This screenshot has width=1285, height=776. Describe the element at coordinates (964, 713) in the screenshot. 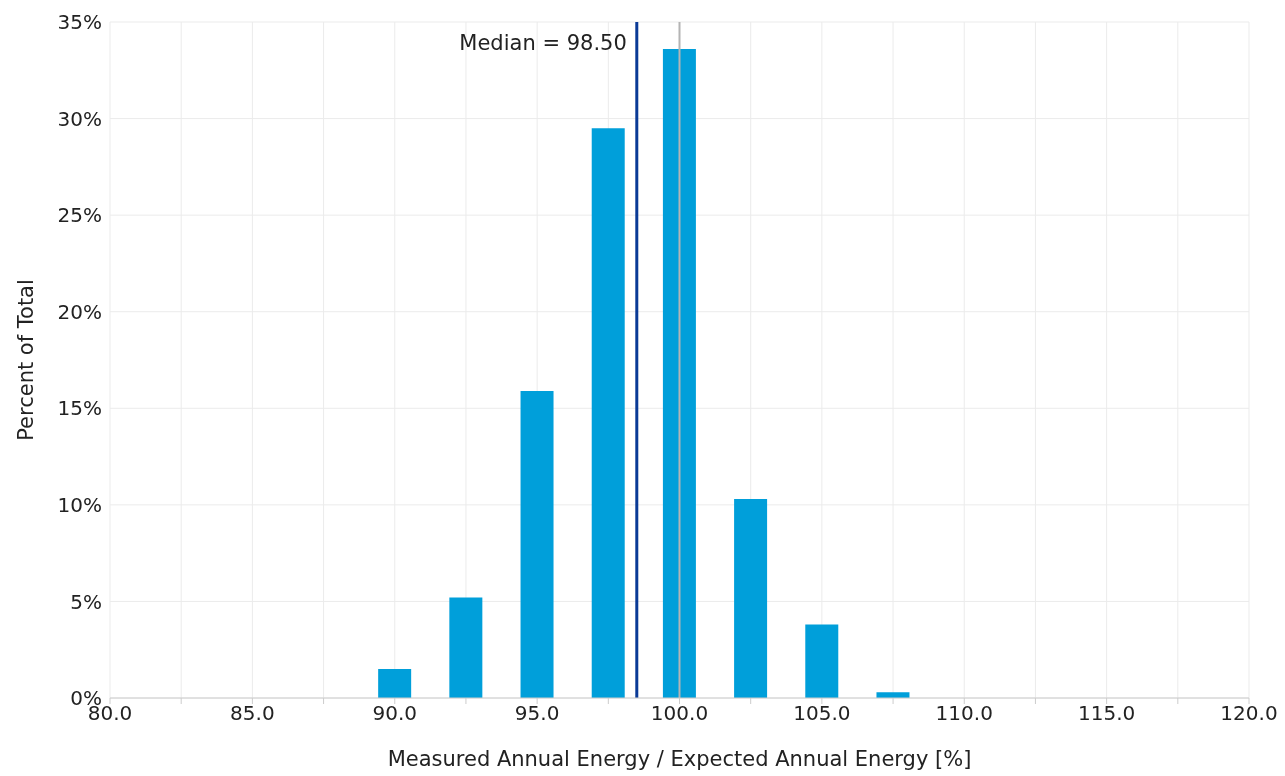

I see `x-tick-label: 110.0` at that location.